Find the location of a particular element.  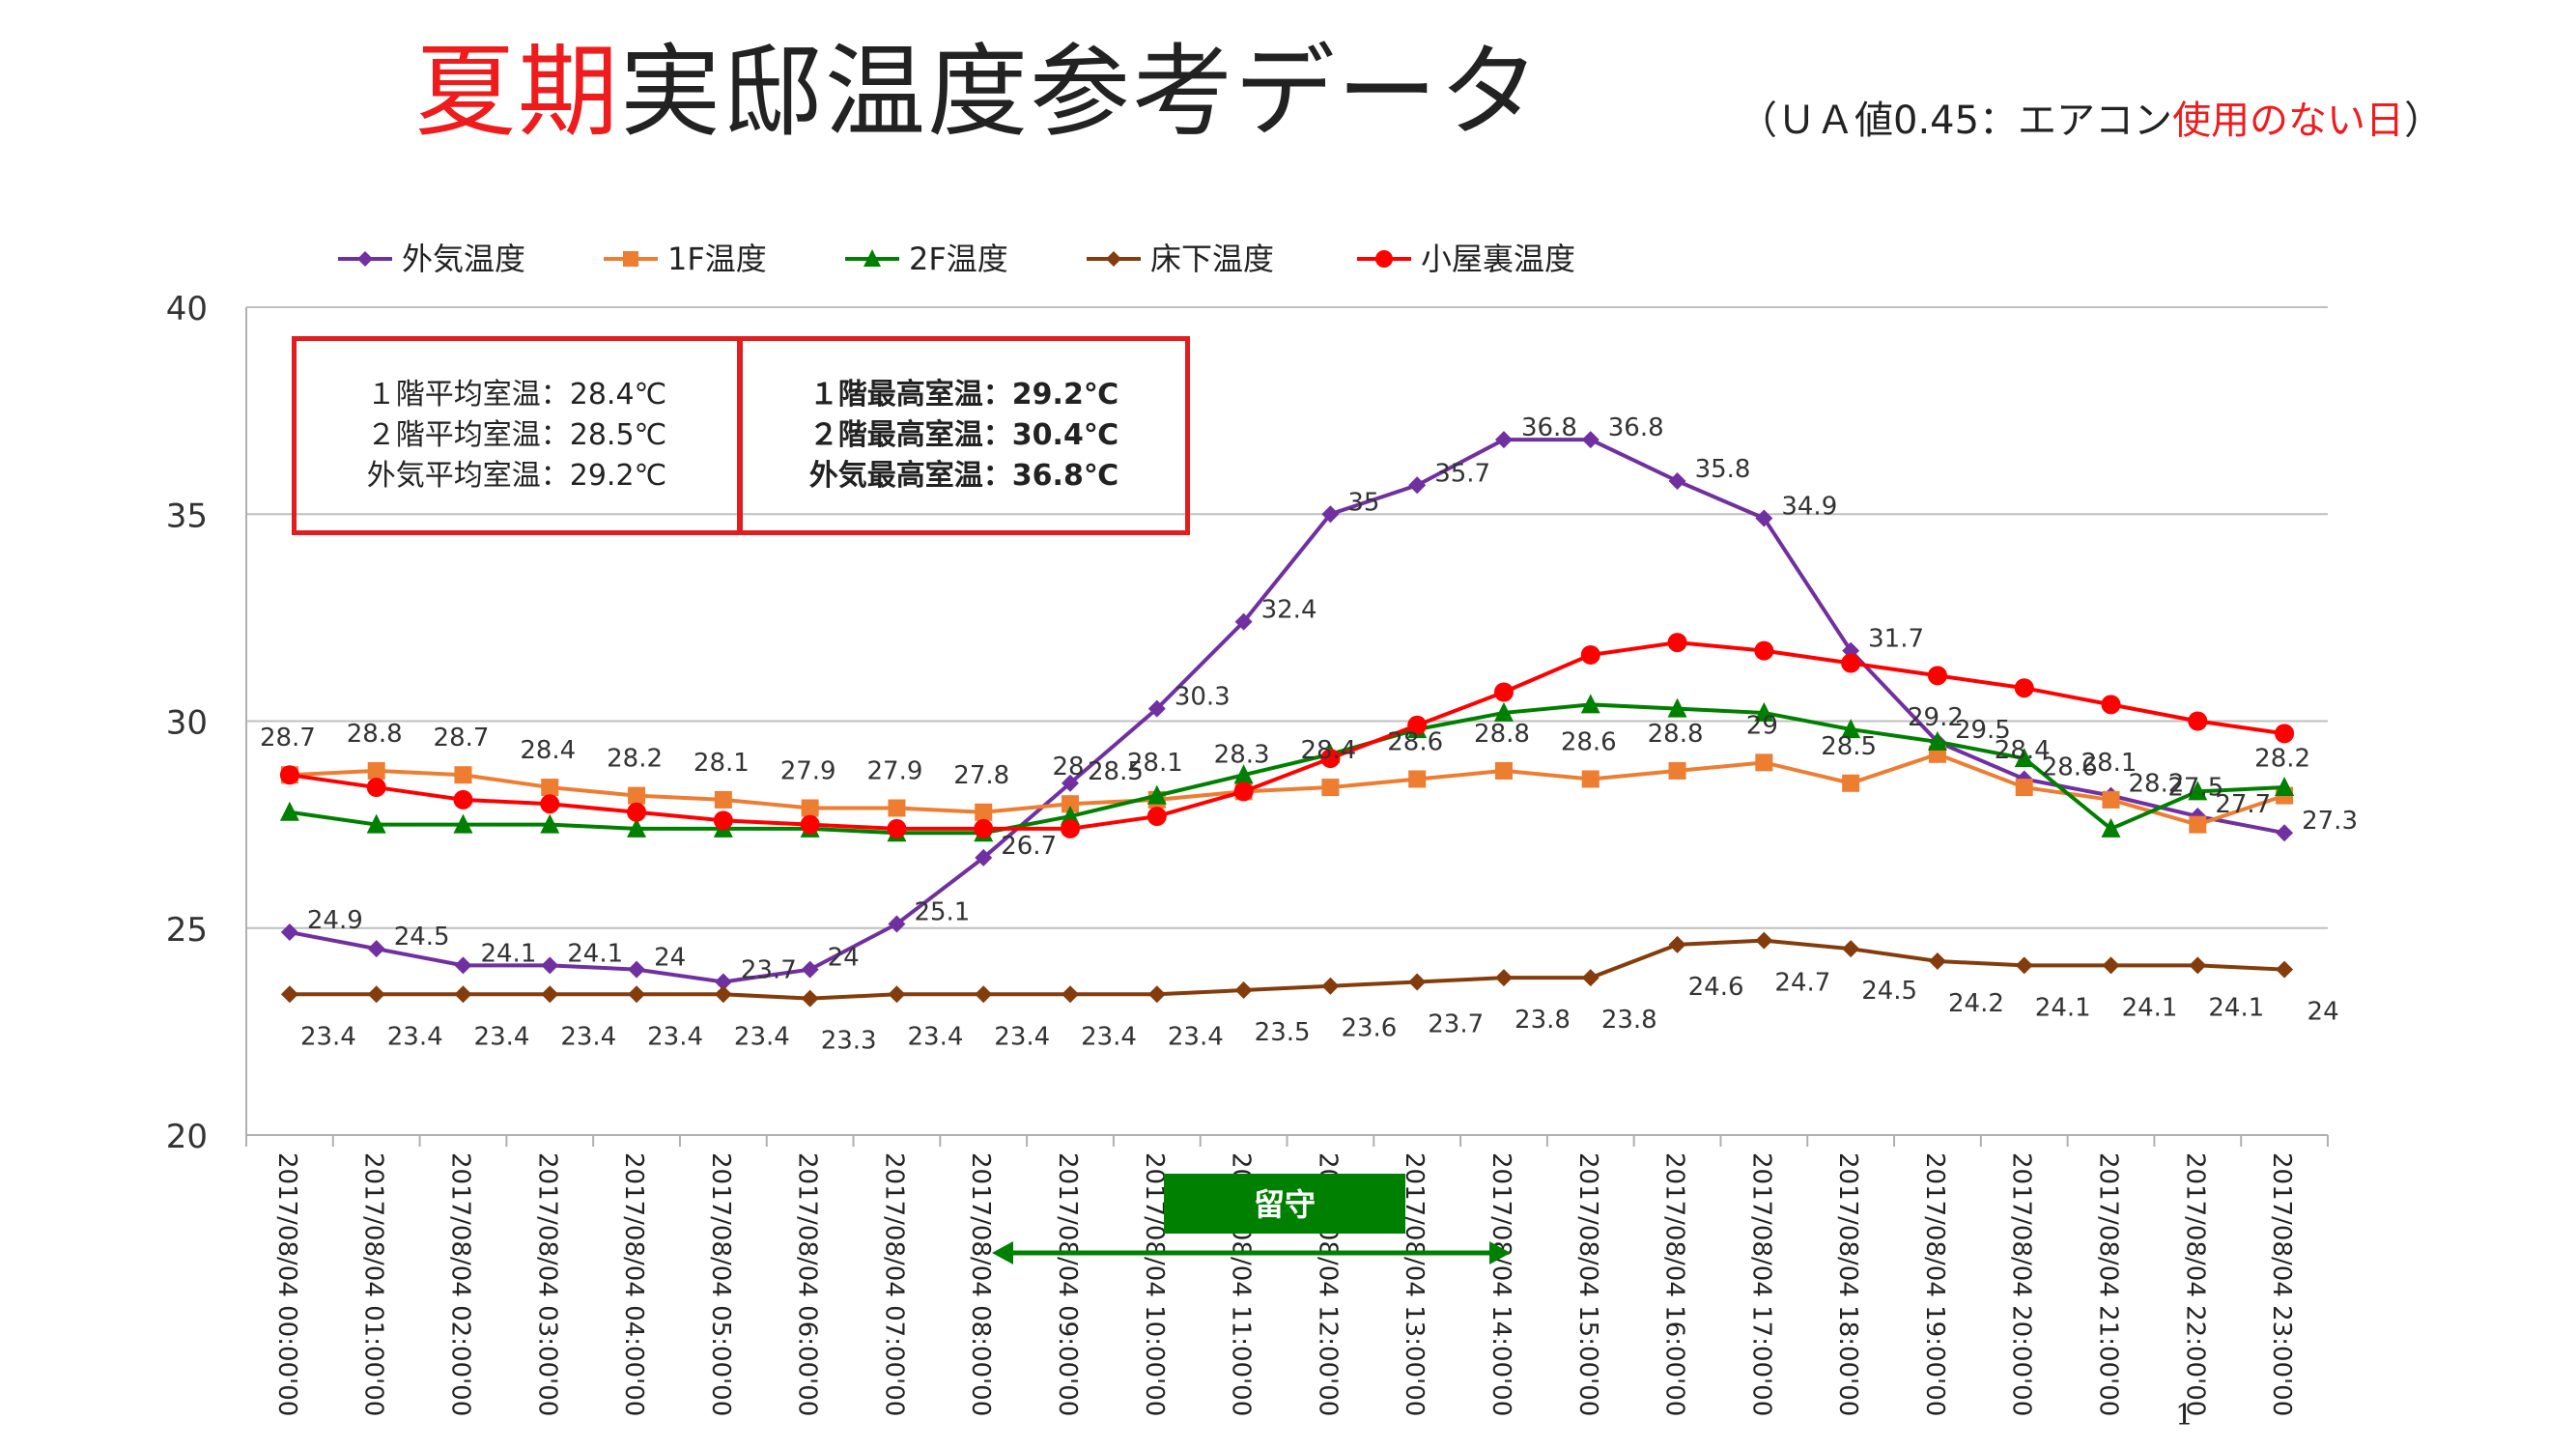

data-label-outdoor: 36.8 is located at coordinates (1636, 427).